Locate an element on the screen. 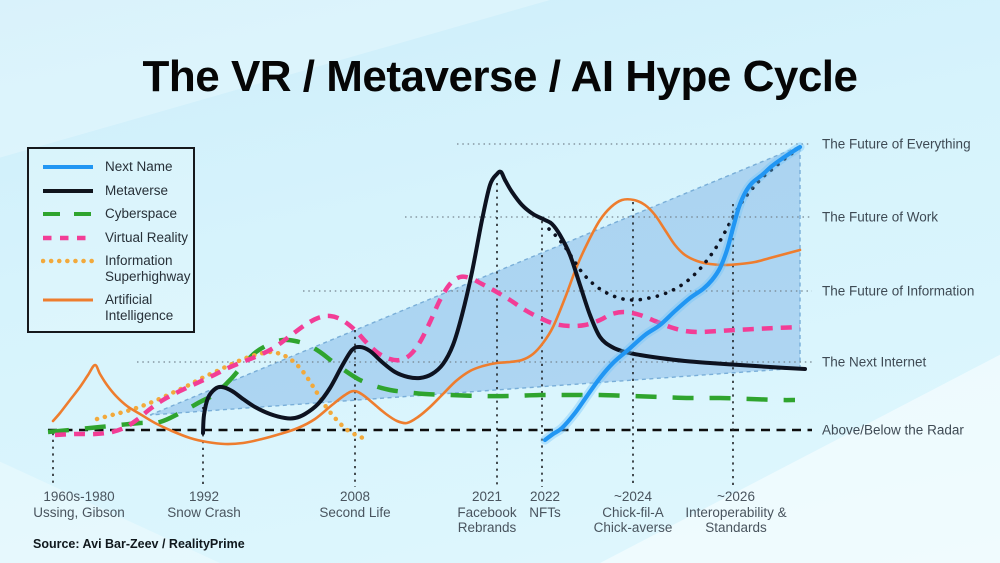  legend-label-artificial-intelligence: Artificial Intelligence is located at coordinates (139, 307).